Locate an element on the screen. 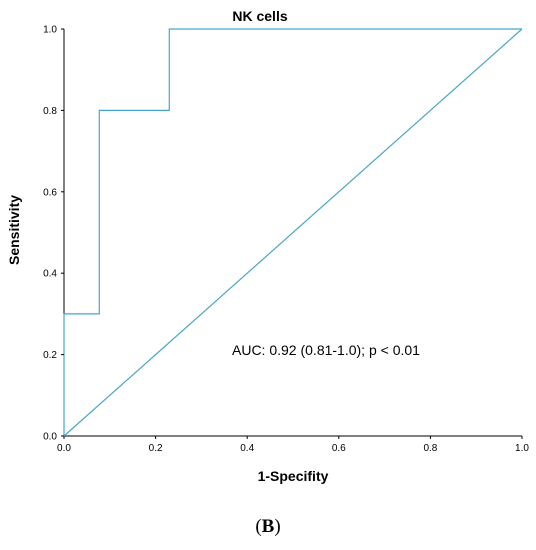  x-tick-label: 0.2 is located at coordinates (156, 448).